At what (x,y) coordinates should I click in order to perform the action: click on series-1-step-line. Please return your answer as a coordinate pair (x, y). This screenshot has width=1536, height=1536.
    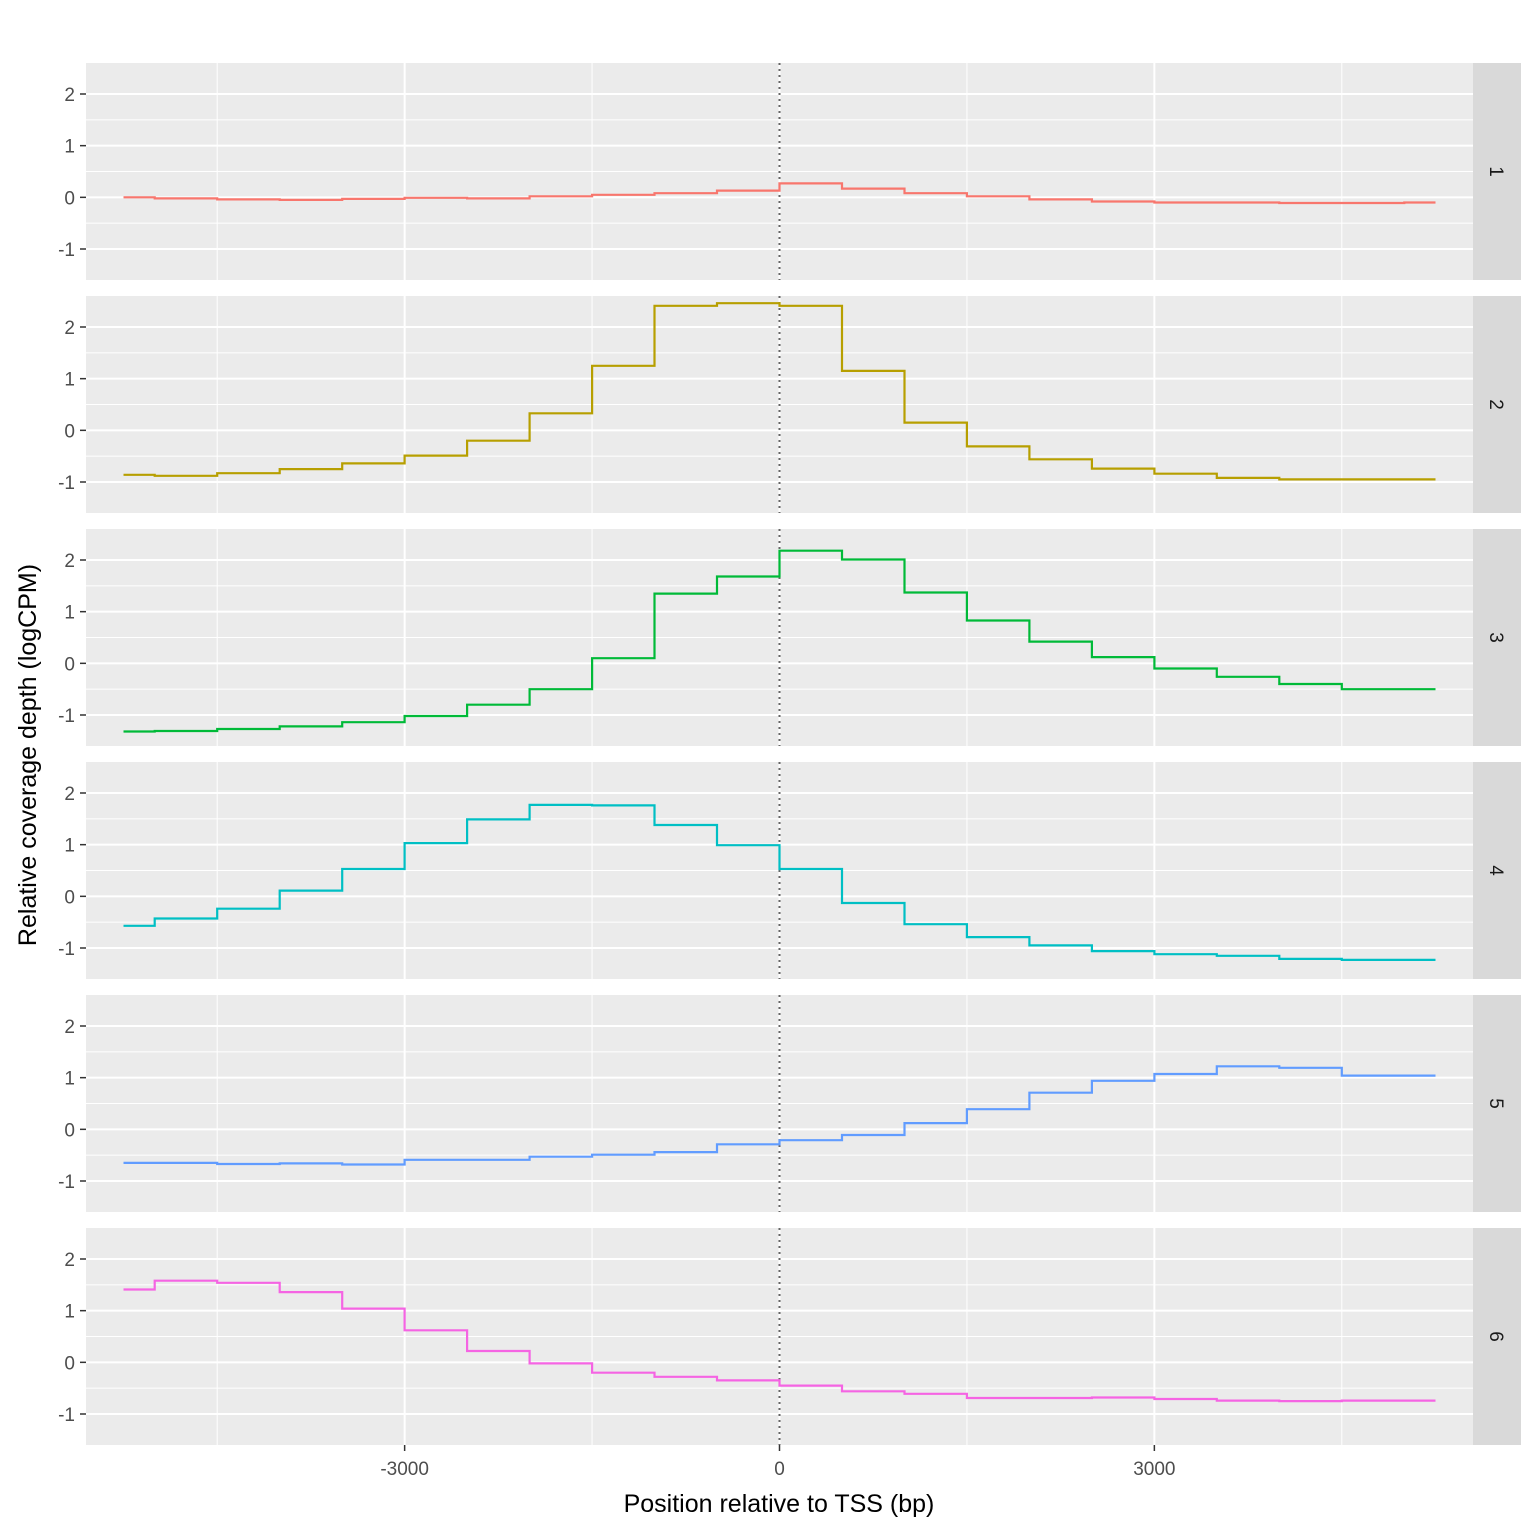
    Looking at the image, I should click on (779, 193).